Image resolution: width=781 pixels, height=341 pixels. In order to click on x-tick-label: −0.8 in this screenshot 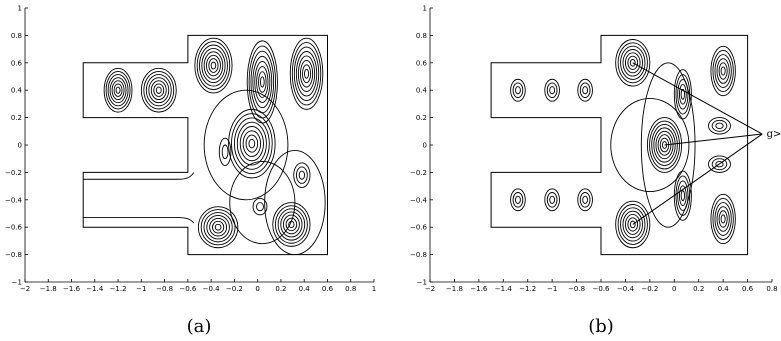, I will do `click(576, 289)`.